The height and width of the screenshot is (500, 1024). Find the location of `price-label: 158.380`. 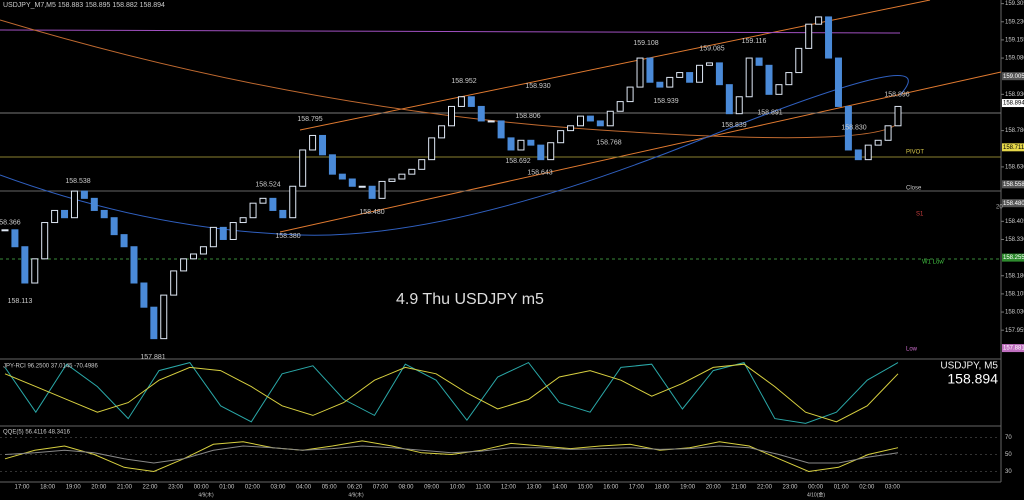

price-label: 158.380 is located at coordinates (287, 236).